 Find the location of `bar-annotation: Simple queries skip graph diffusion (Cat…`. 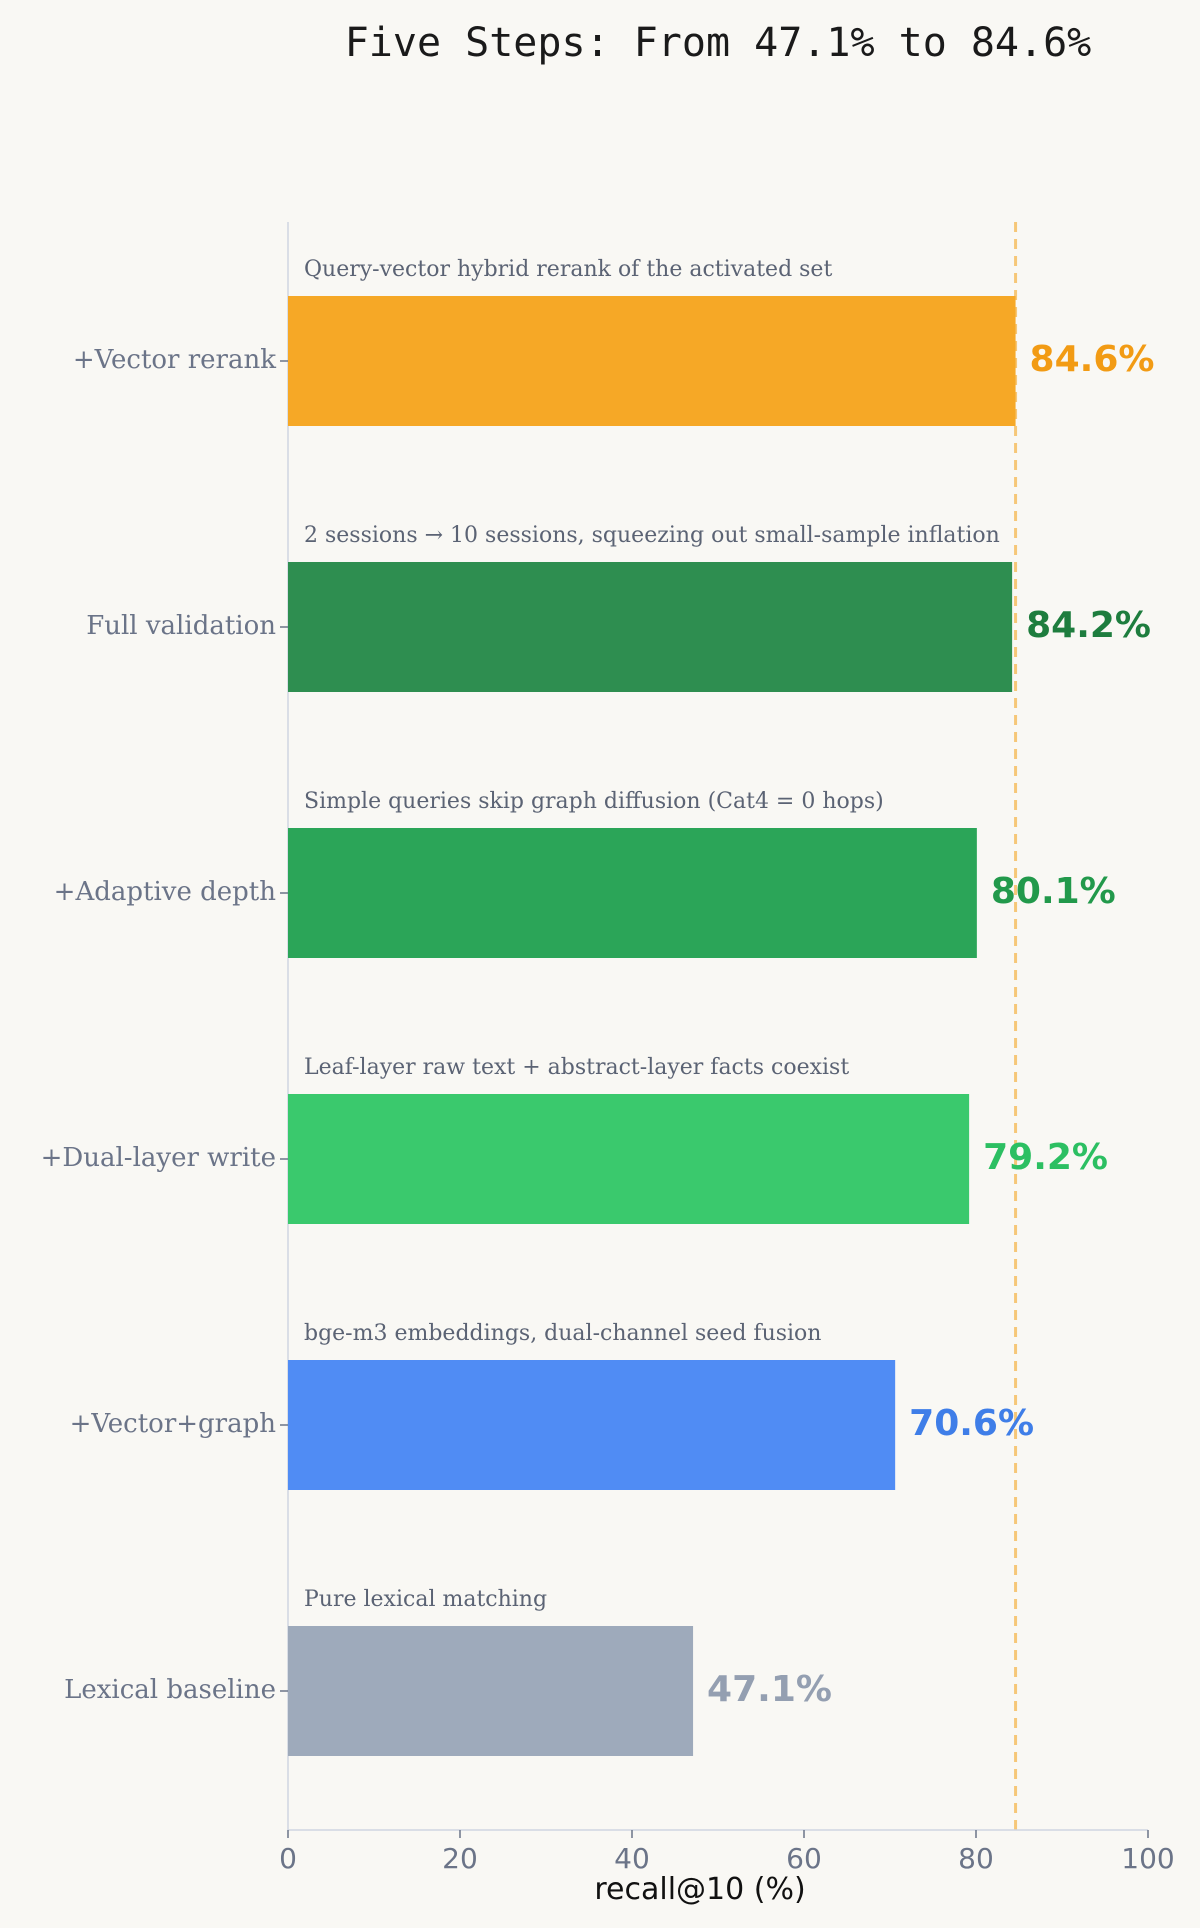

bar-annotation: Simple queries skip graph diffusion (Cat… is located at coordinates (594, 801).